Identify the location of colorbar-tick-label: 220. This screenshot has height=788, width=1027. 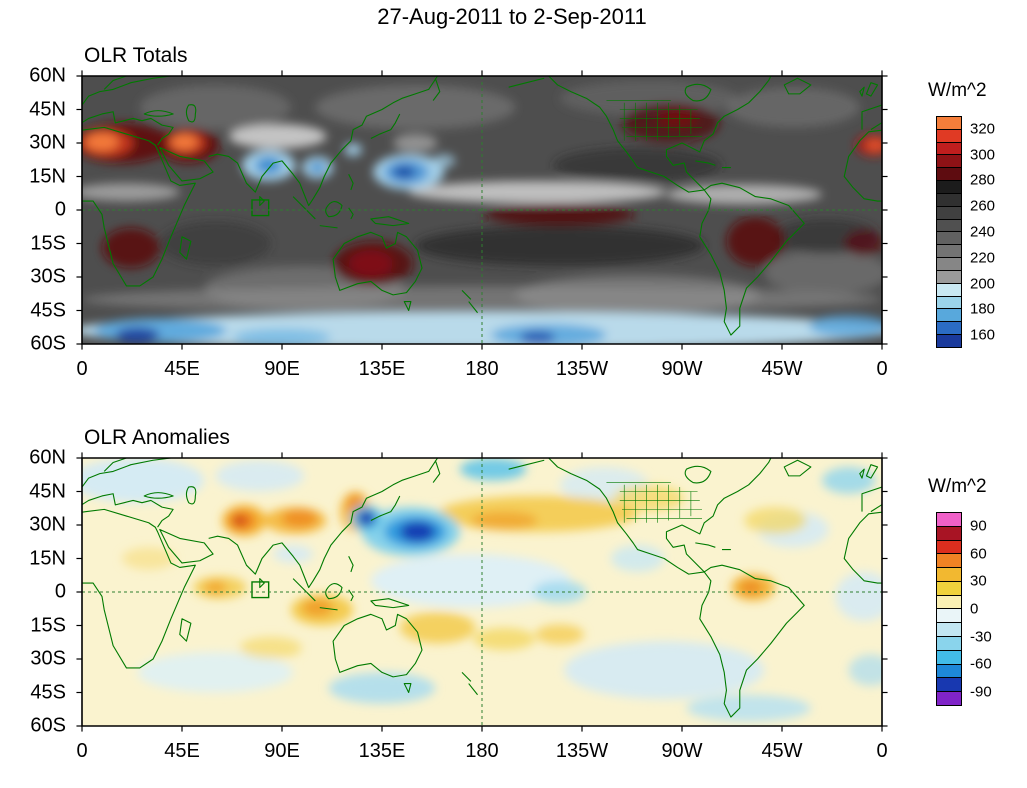
(983, 258).